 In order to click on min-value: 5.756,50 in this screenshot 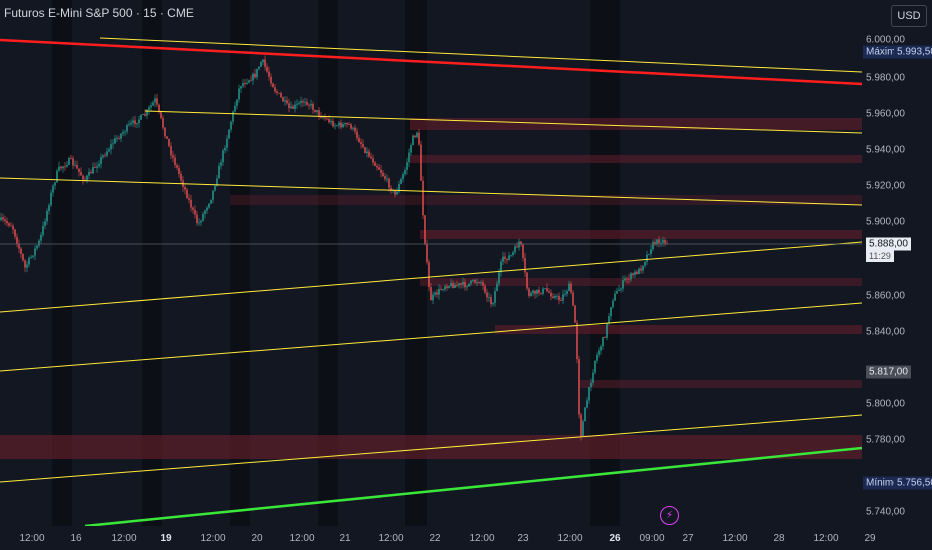, I will do `click(913, 483)`.